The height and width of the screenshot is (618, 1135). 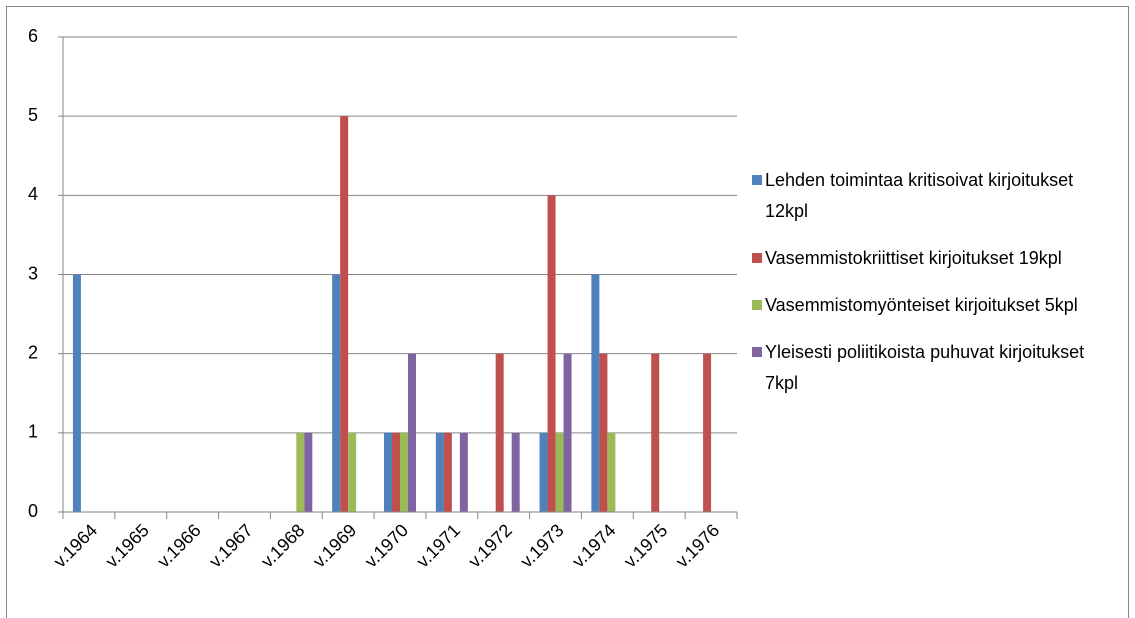 I want to click on legend-item: Vasemmistokriittiset kirjoitukset 19kpl, so click(x=930, y=258).